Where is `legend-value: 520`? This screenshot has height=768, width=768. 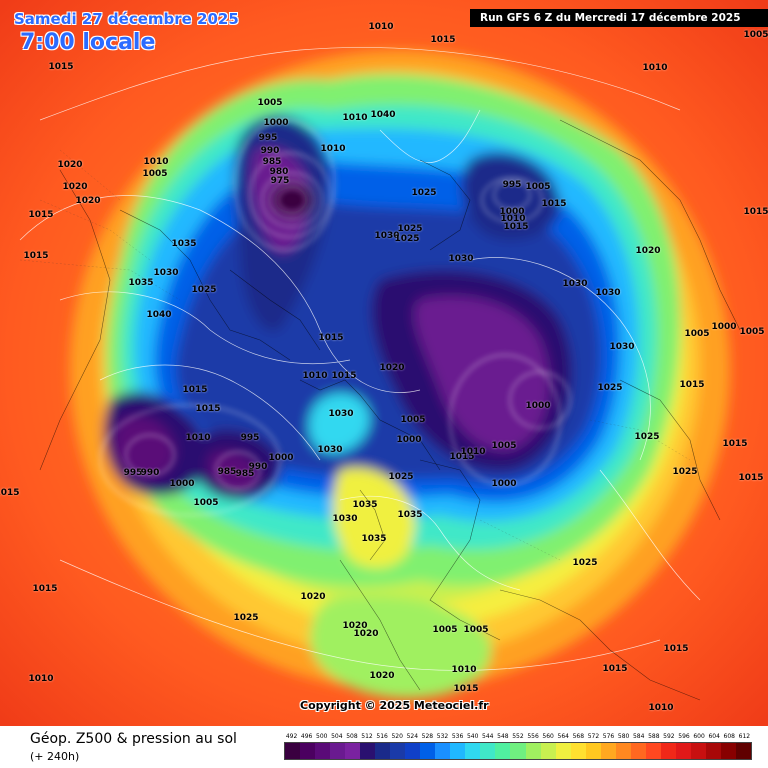 legend-value: 520 is located at coordinates (397, 736).